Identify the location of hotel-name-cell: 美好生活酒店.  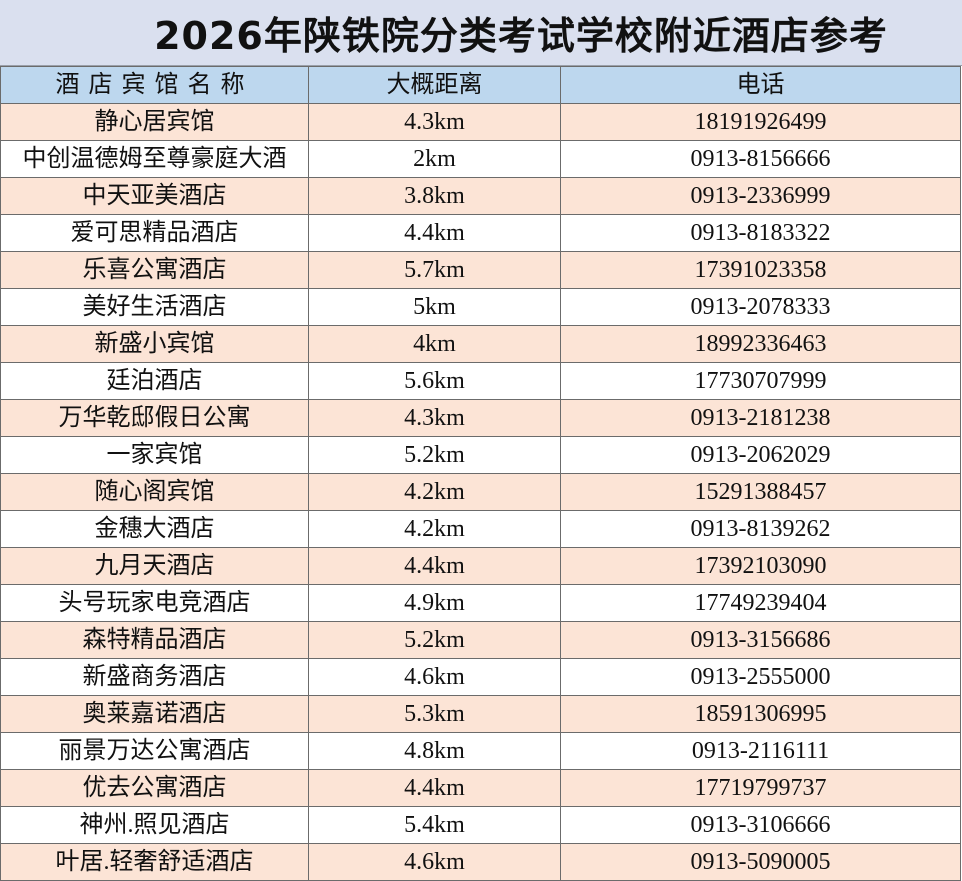
(154, 307).